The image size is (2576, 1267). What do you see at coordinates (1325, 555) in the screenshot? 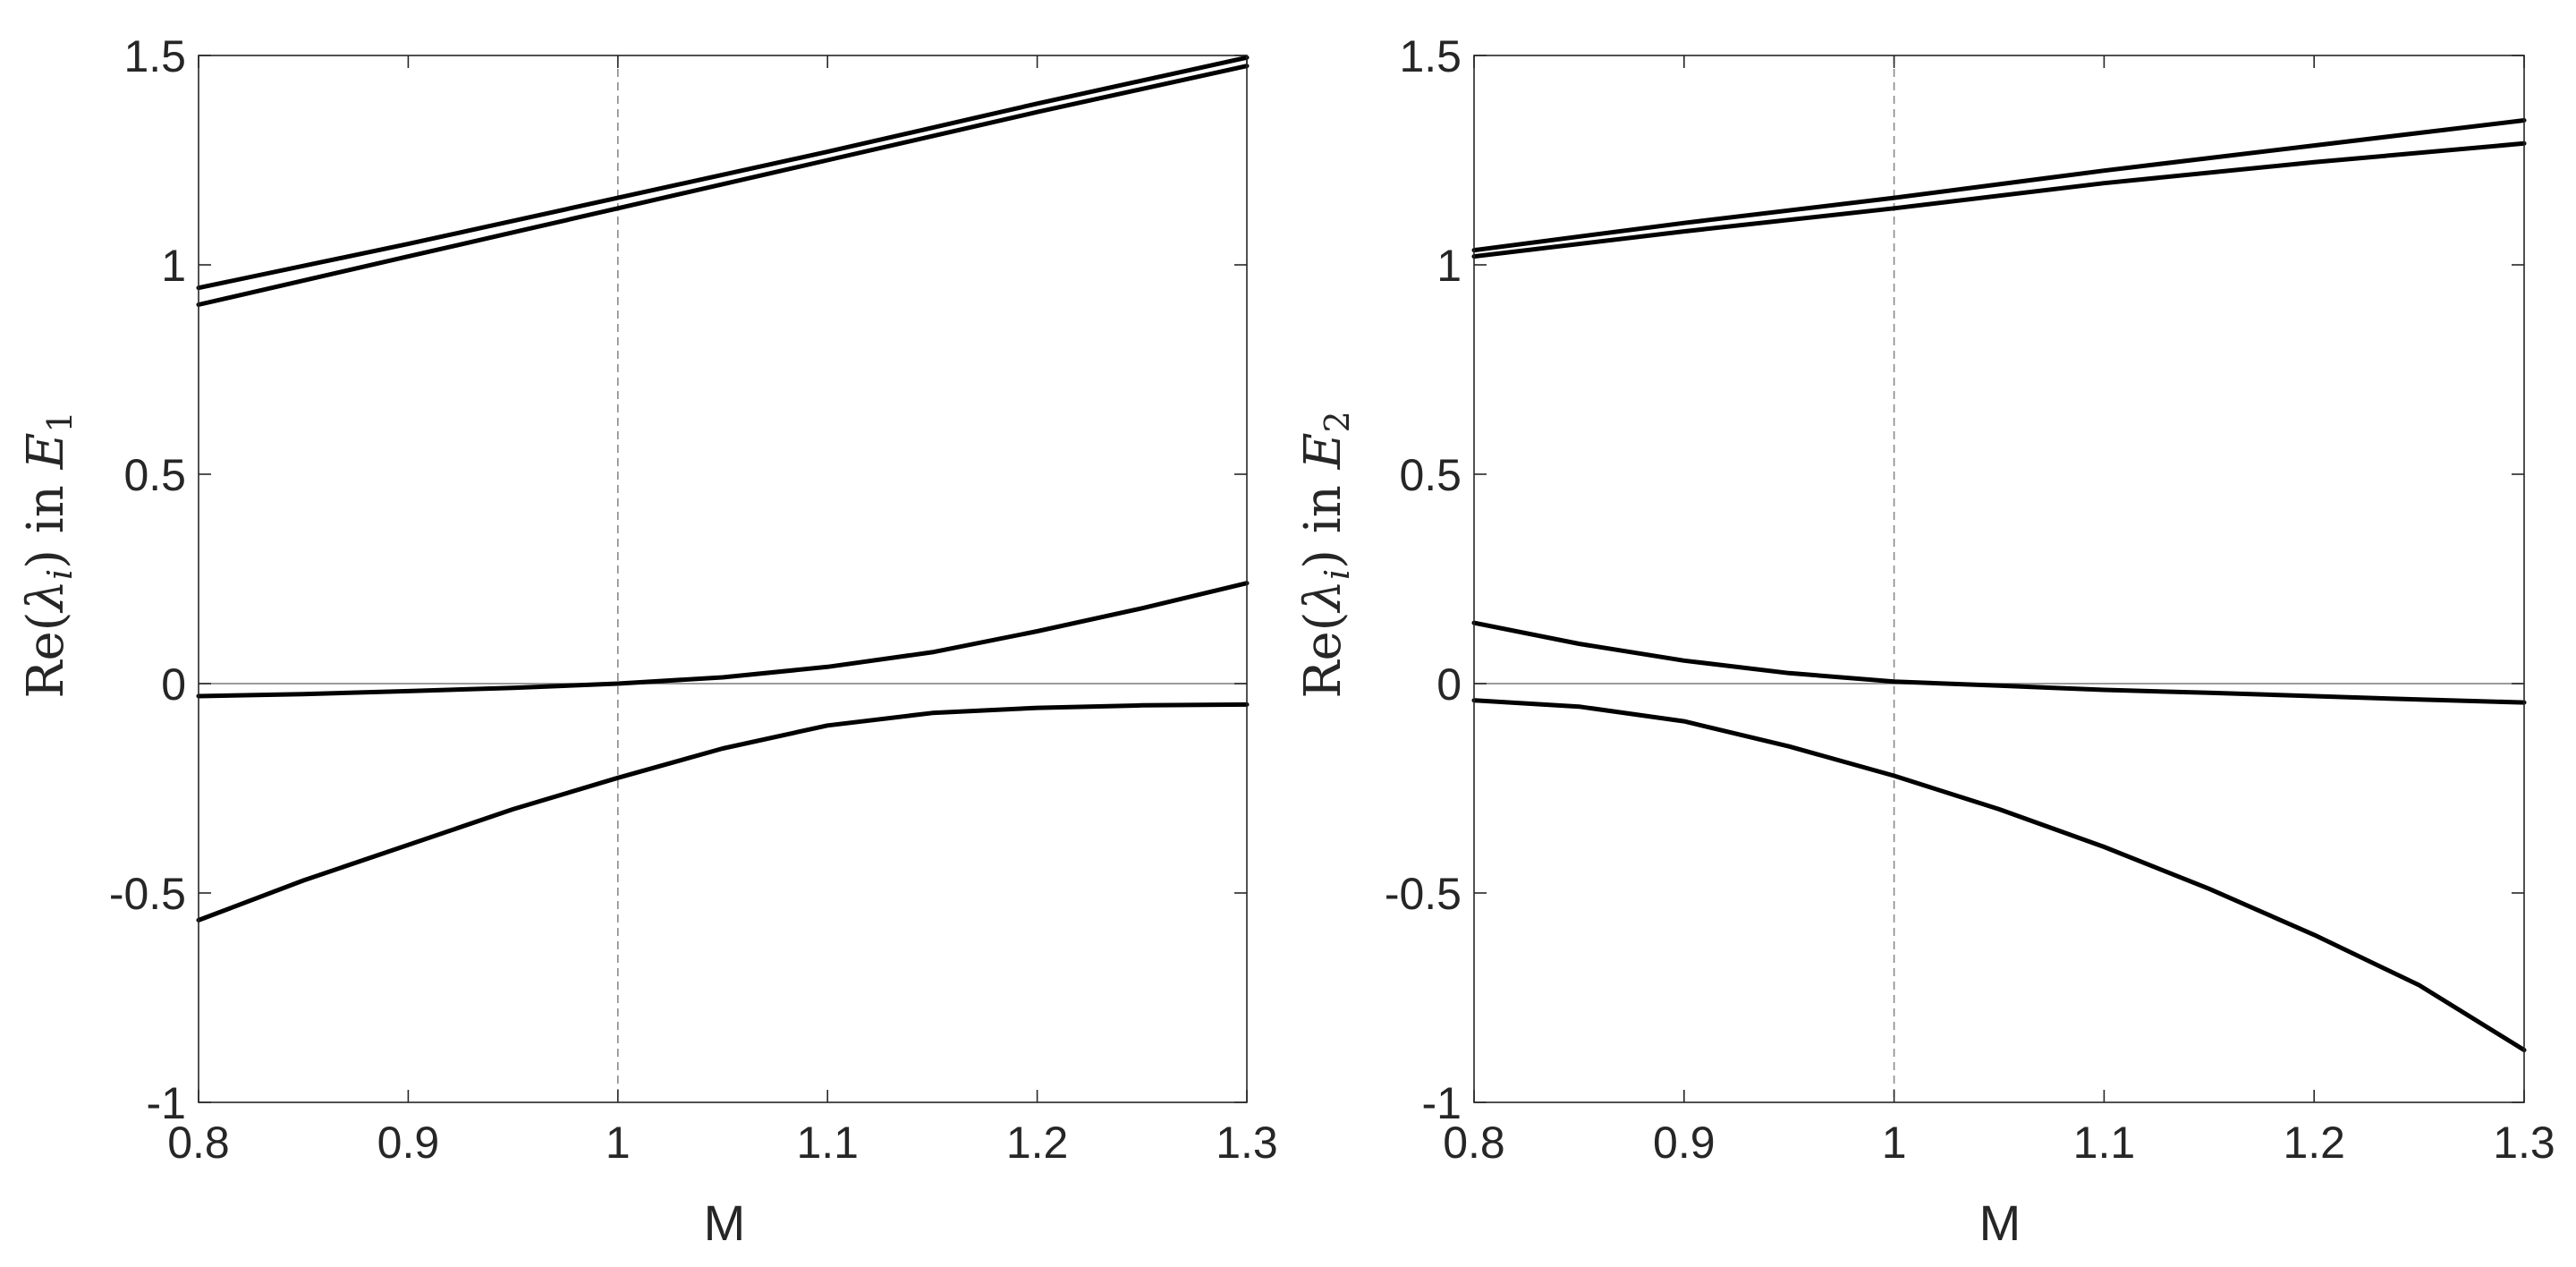
I see `y-axis-label: Re(λi) in E2` at bounding box center [1325, 555].